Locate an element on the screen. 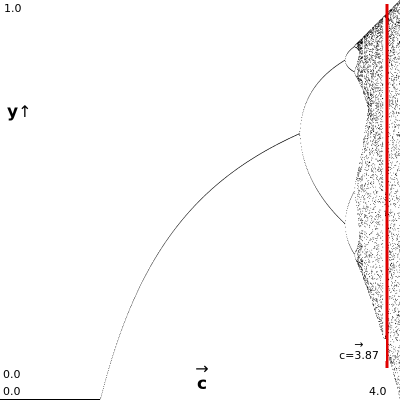 The width and height of the screenshot is (400, 400). x-axis-label: c is located at coordinates (202, 384).